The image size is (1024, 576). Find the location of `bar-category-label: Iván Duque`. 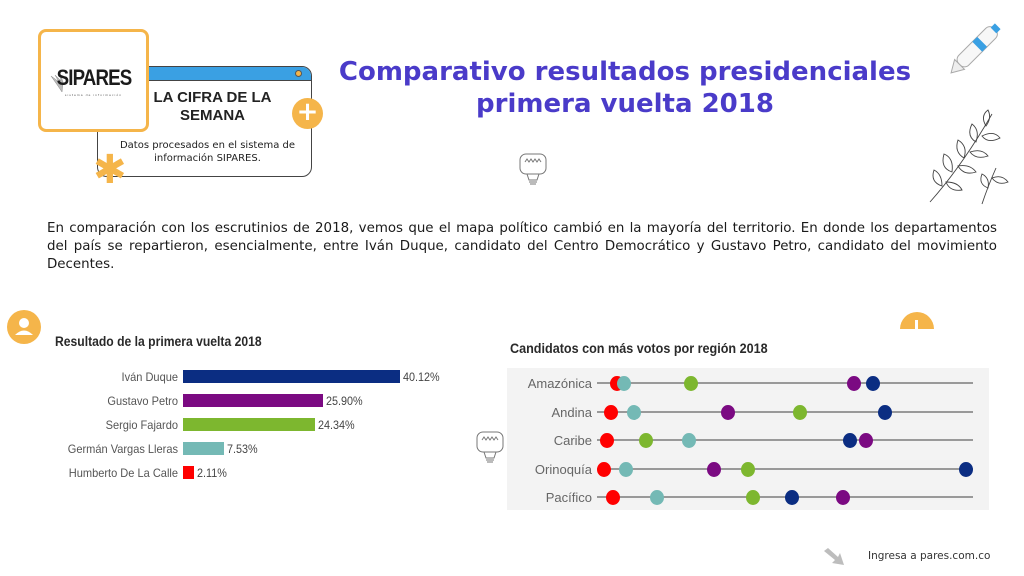

bar-category-label: Iván Duque is located at coordinates (149, 377).